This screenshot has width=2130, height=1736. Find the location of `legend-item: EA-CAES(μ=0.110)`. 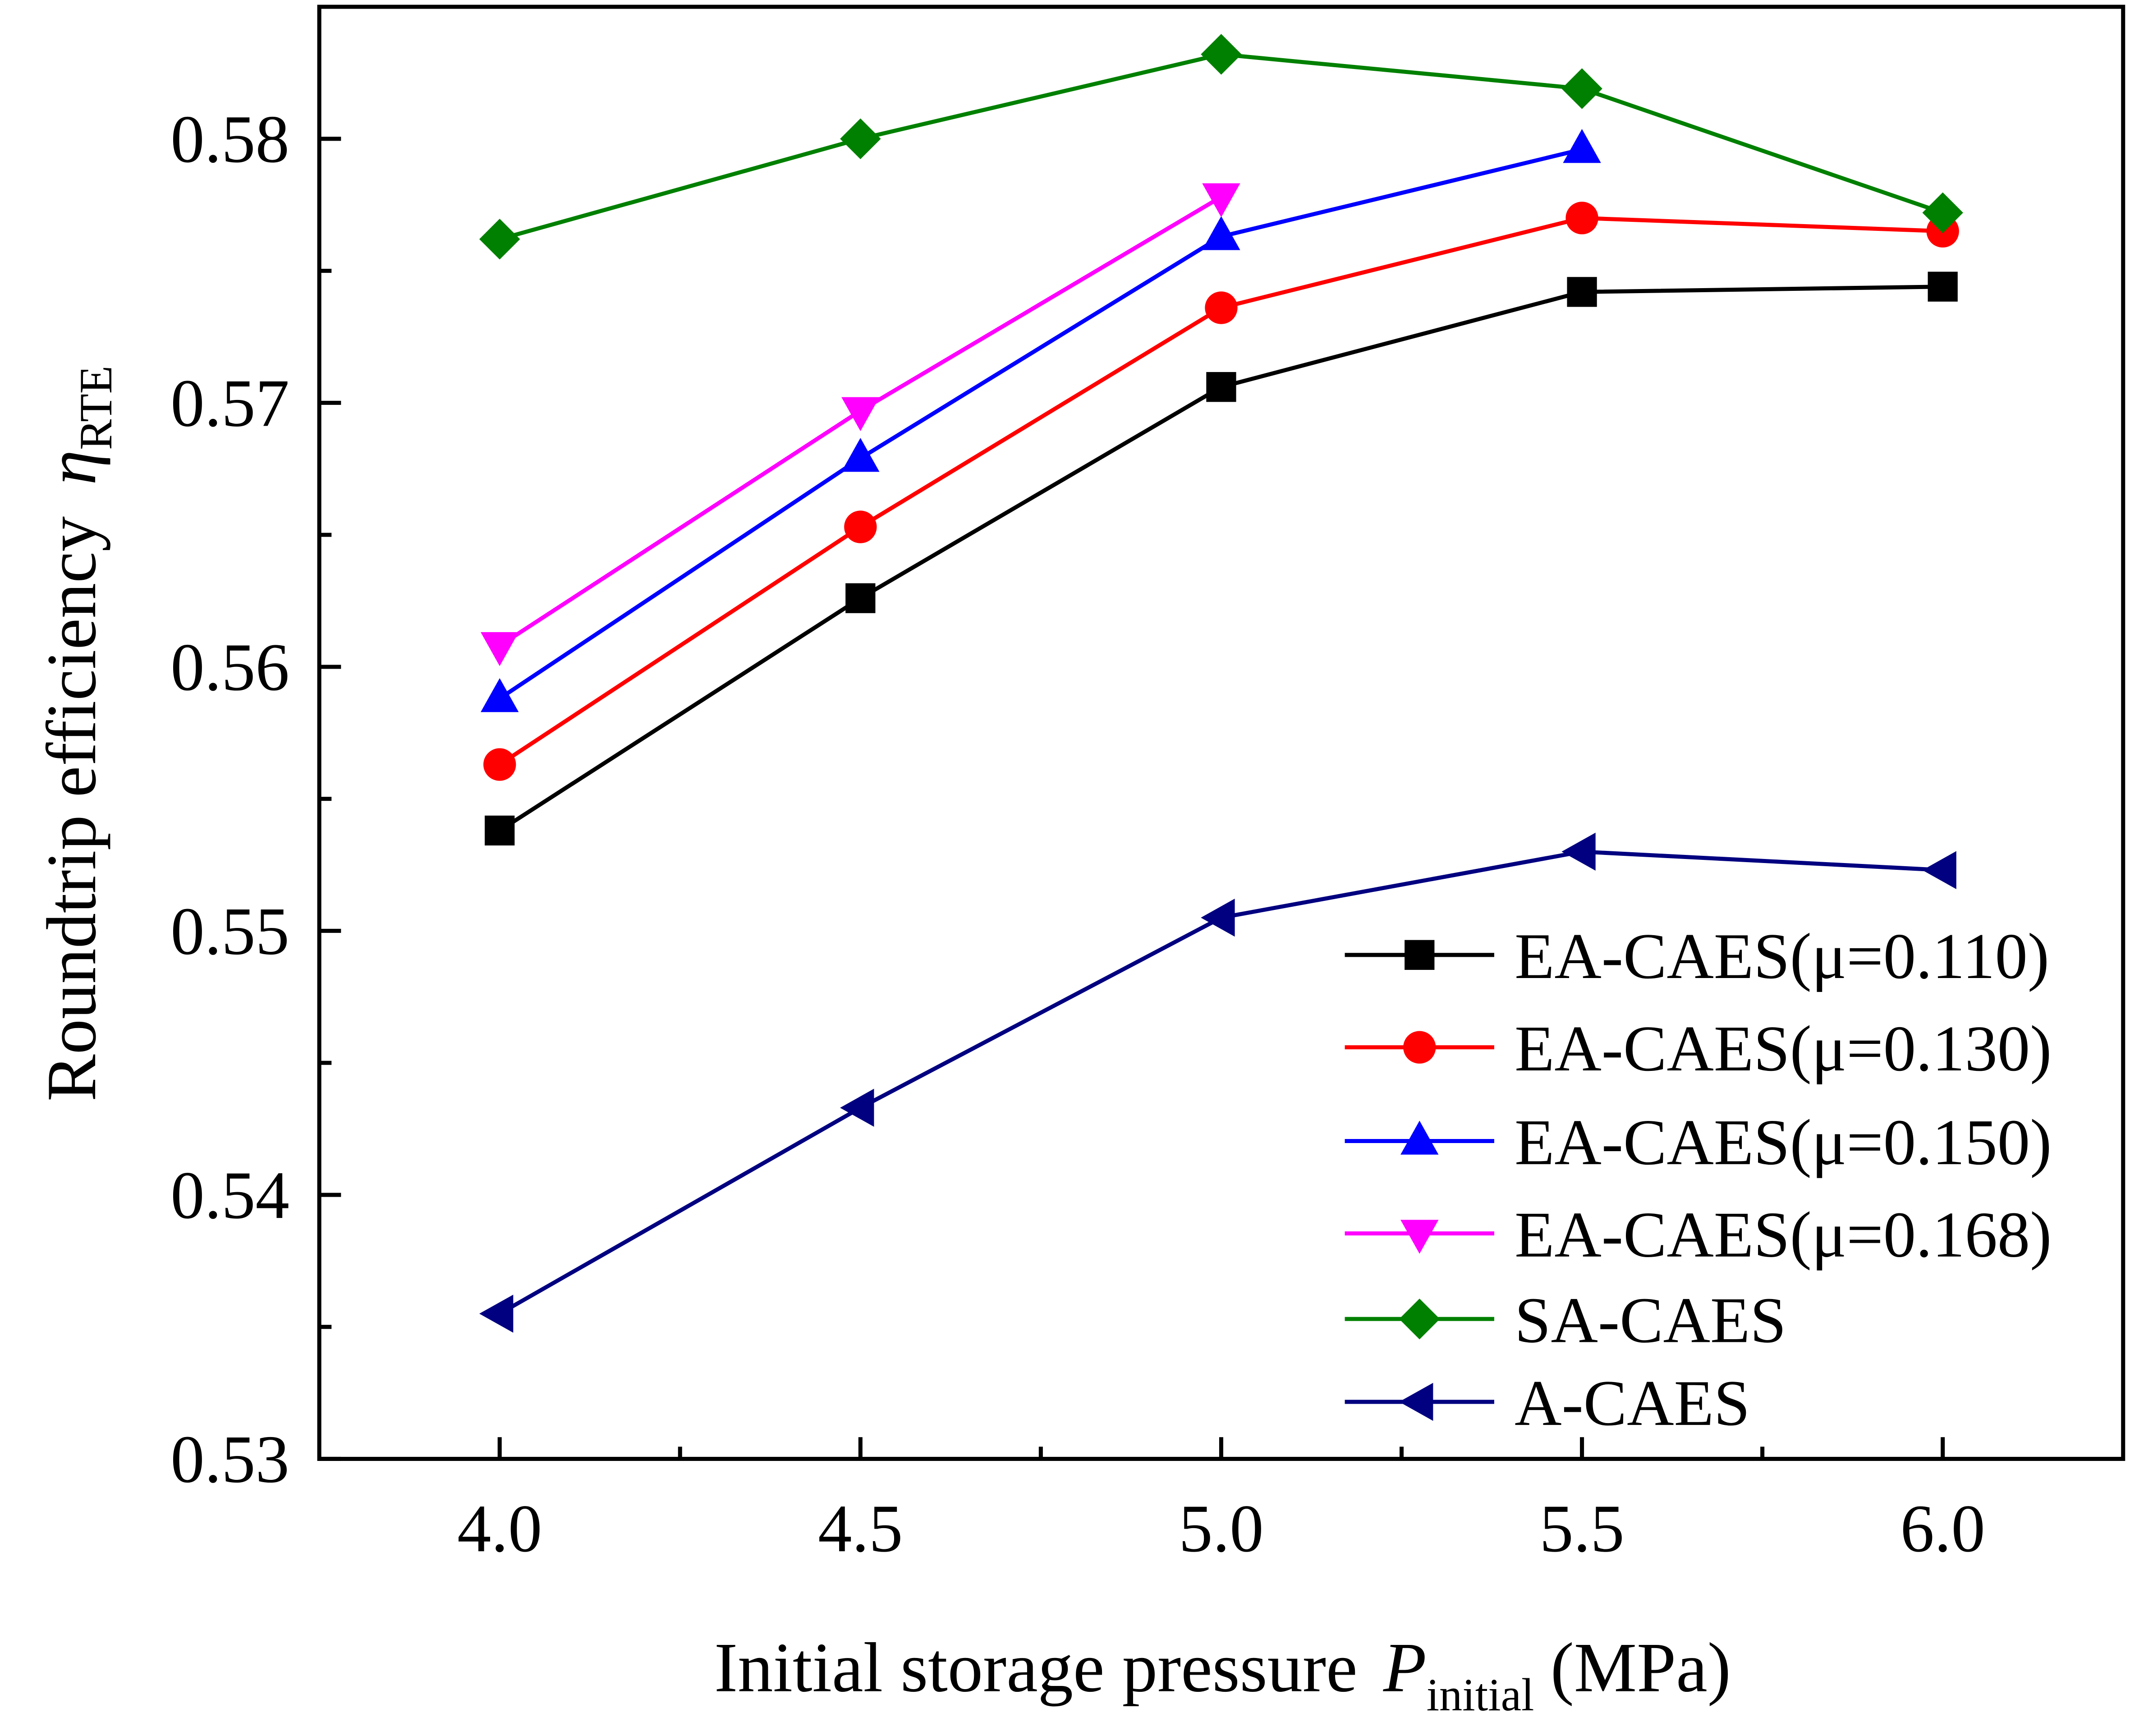

legend-item: EA-CAES(μ=0.110) is located at coordinates (1697, 956).